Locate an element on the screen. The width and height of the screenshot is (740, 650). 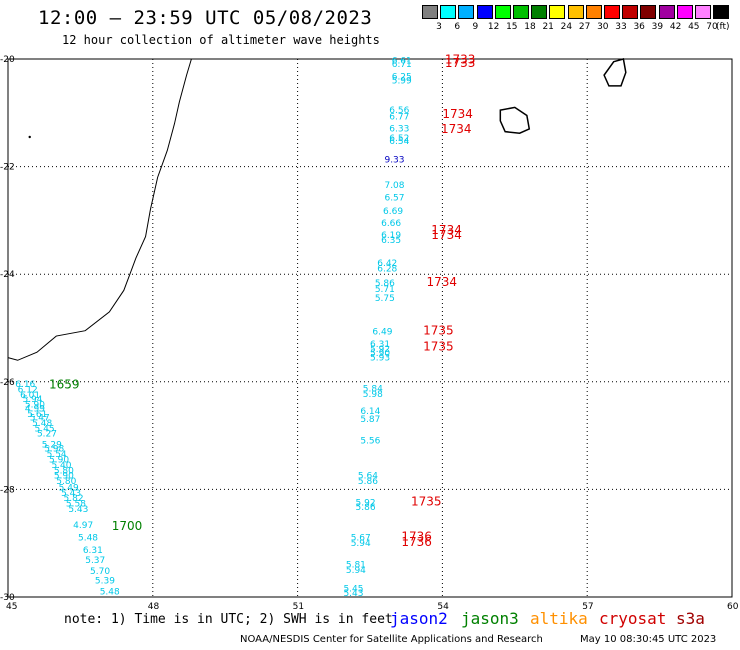
swh-value: 6.56 is located at coordinates (399, 111).